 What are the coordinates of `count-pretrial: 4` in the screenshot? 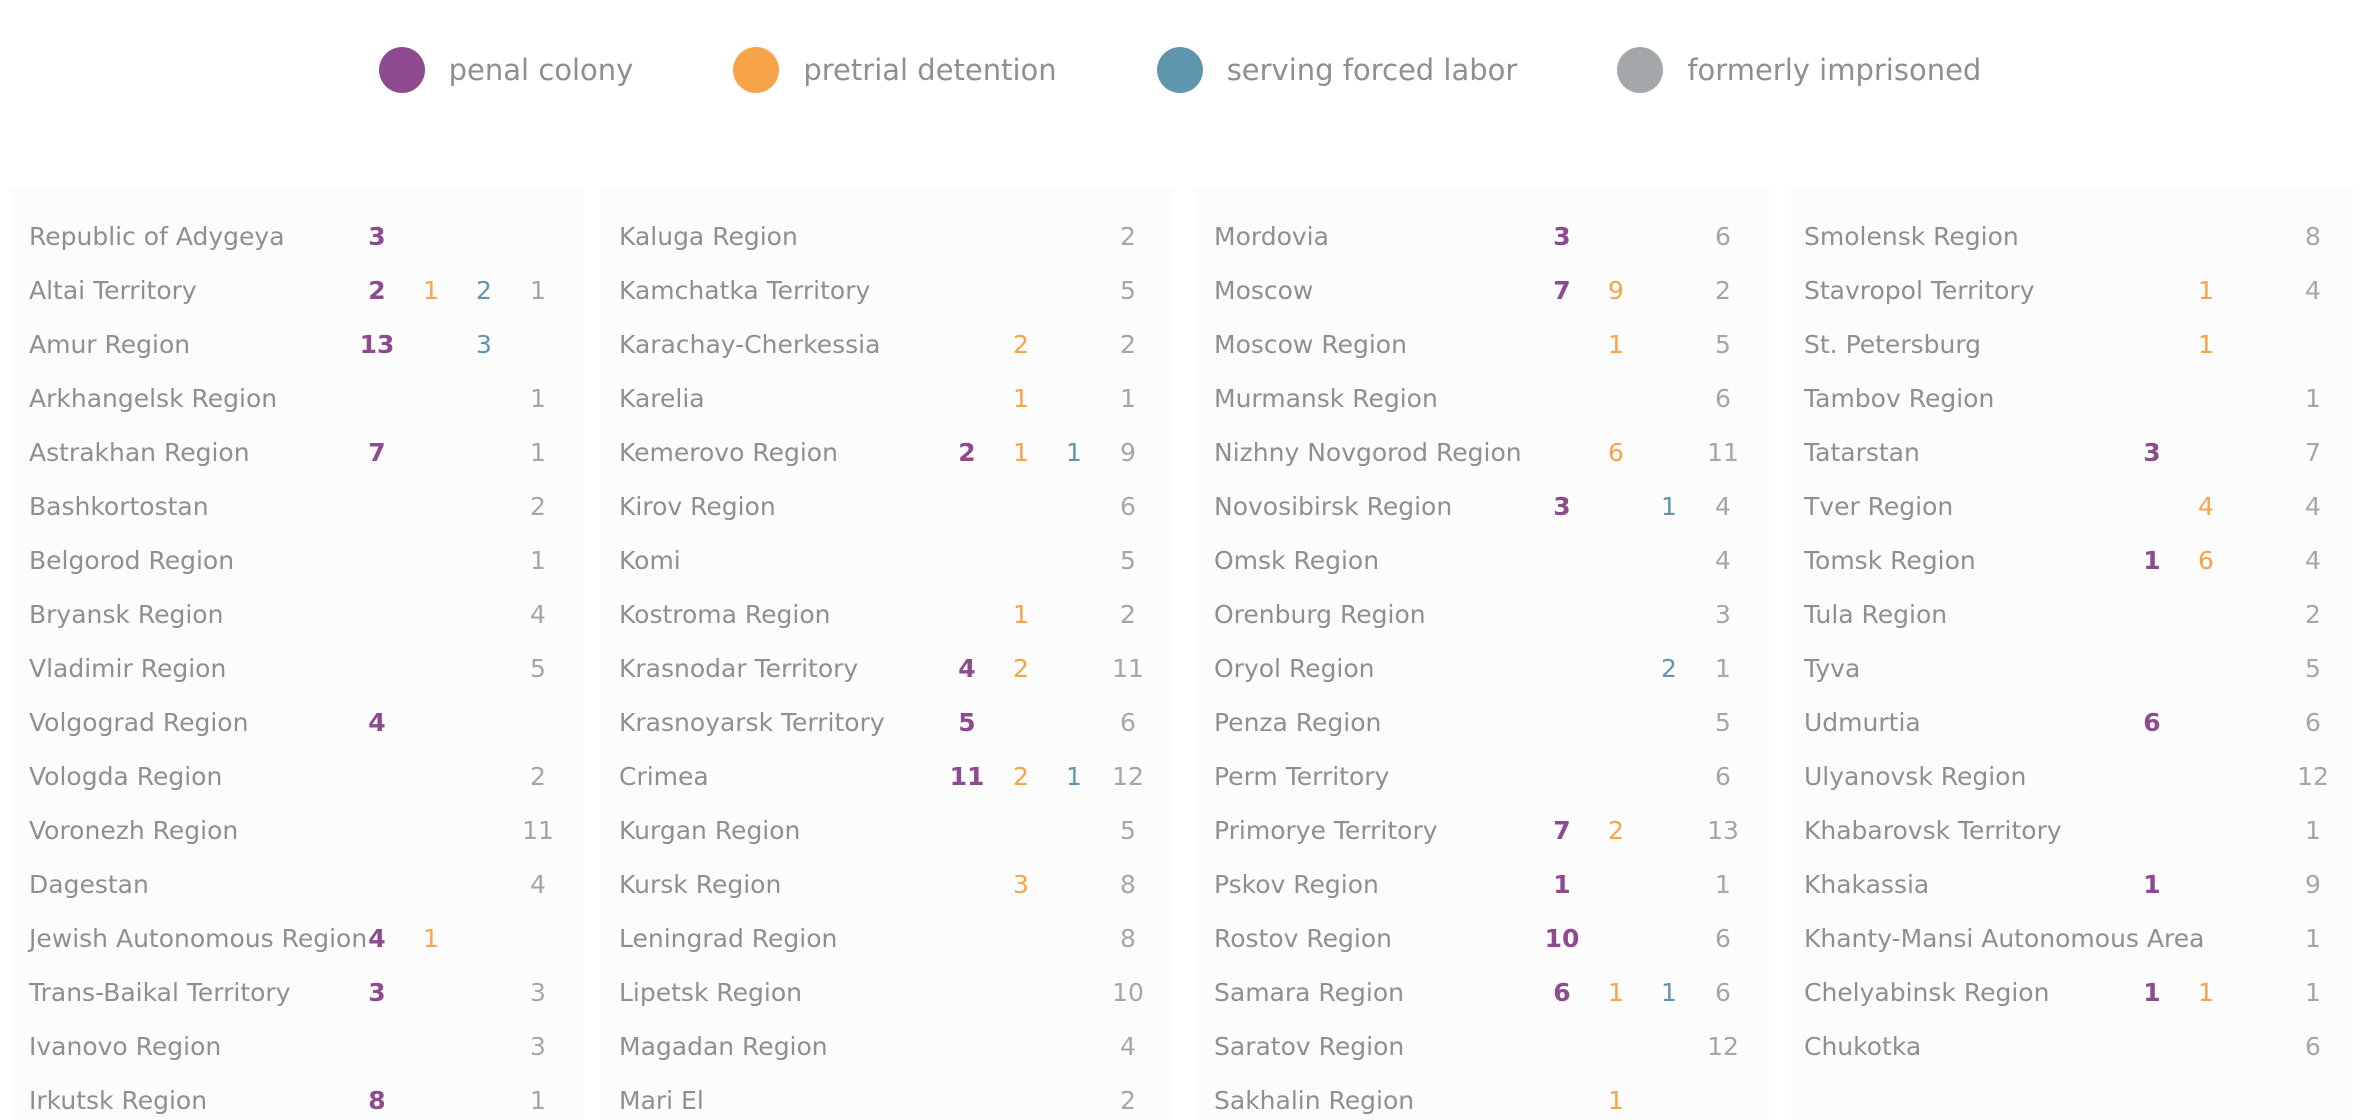 It's located at (2206, 506).